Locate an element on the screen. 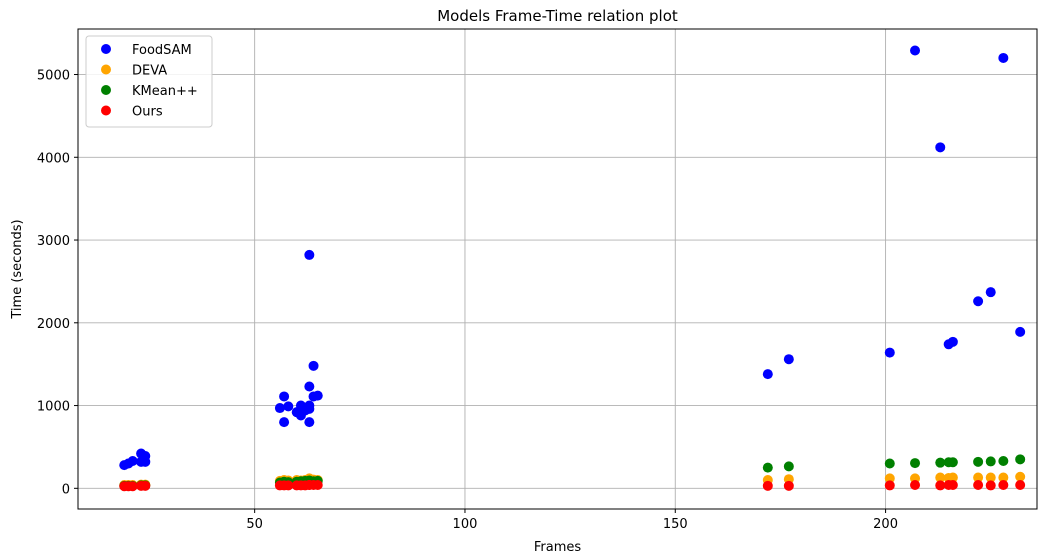 The height and width of the screenshot is (556, 1039). x-tick-label: 50 is located at coordinates (254, 524).